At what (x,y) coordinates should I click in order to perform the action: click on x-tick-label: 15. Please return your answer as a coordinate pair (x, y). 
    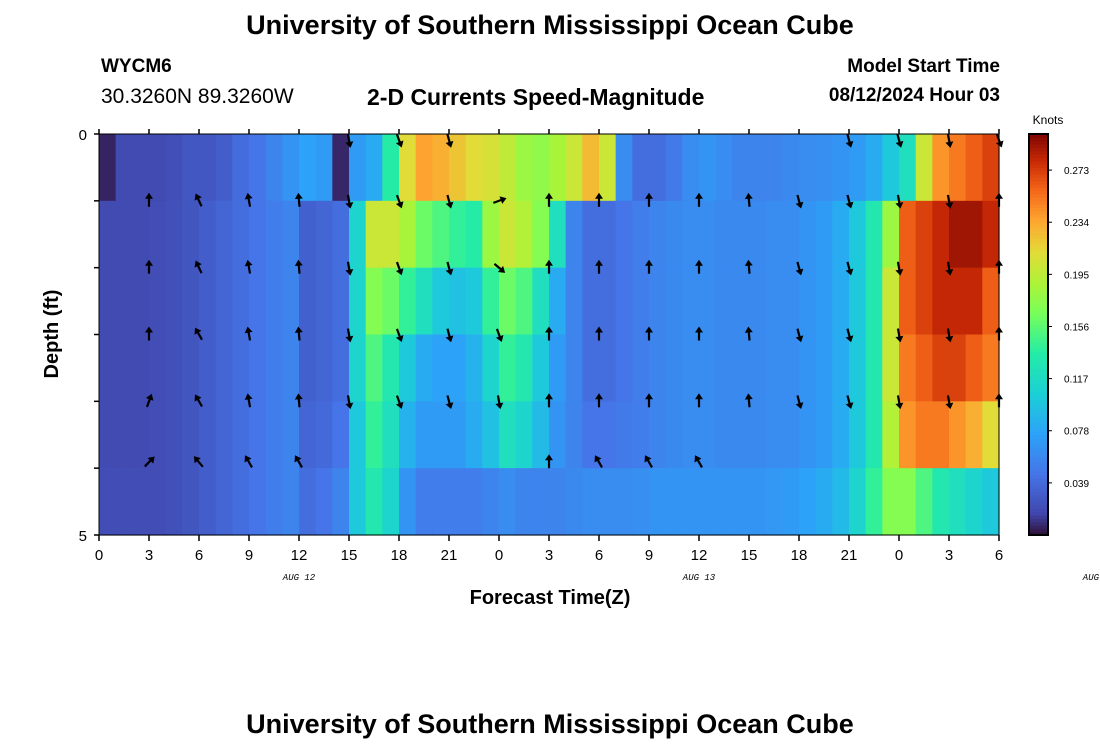
    Looking at the image, I should click on (349, 555).